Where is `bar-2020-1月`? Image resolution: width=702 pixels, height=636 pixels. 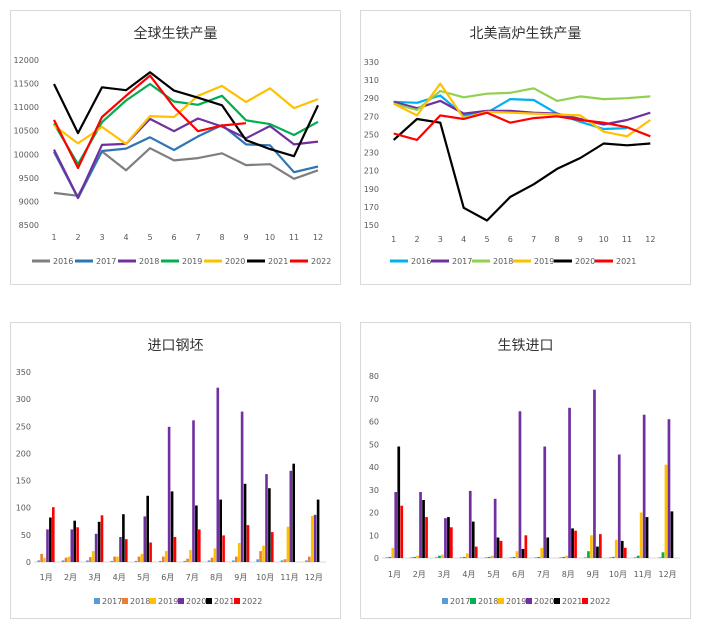
bar-2020-1月 is located at coordinates (47, 545).